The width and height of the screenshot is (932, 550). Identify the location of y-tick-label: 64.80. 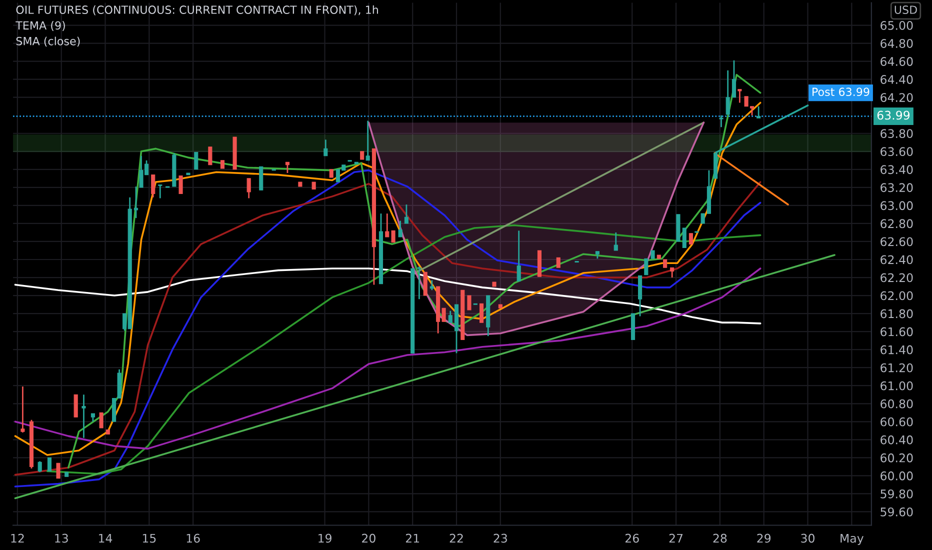
(896, 43).